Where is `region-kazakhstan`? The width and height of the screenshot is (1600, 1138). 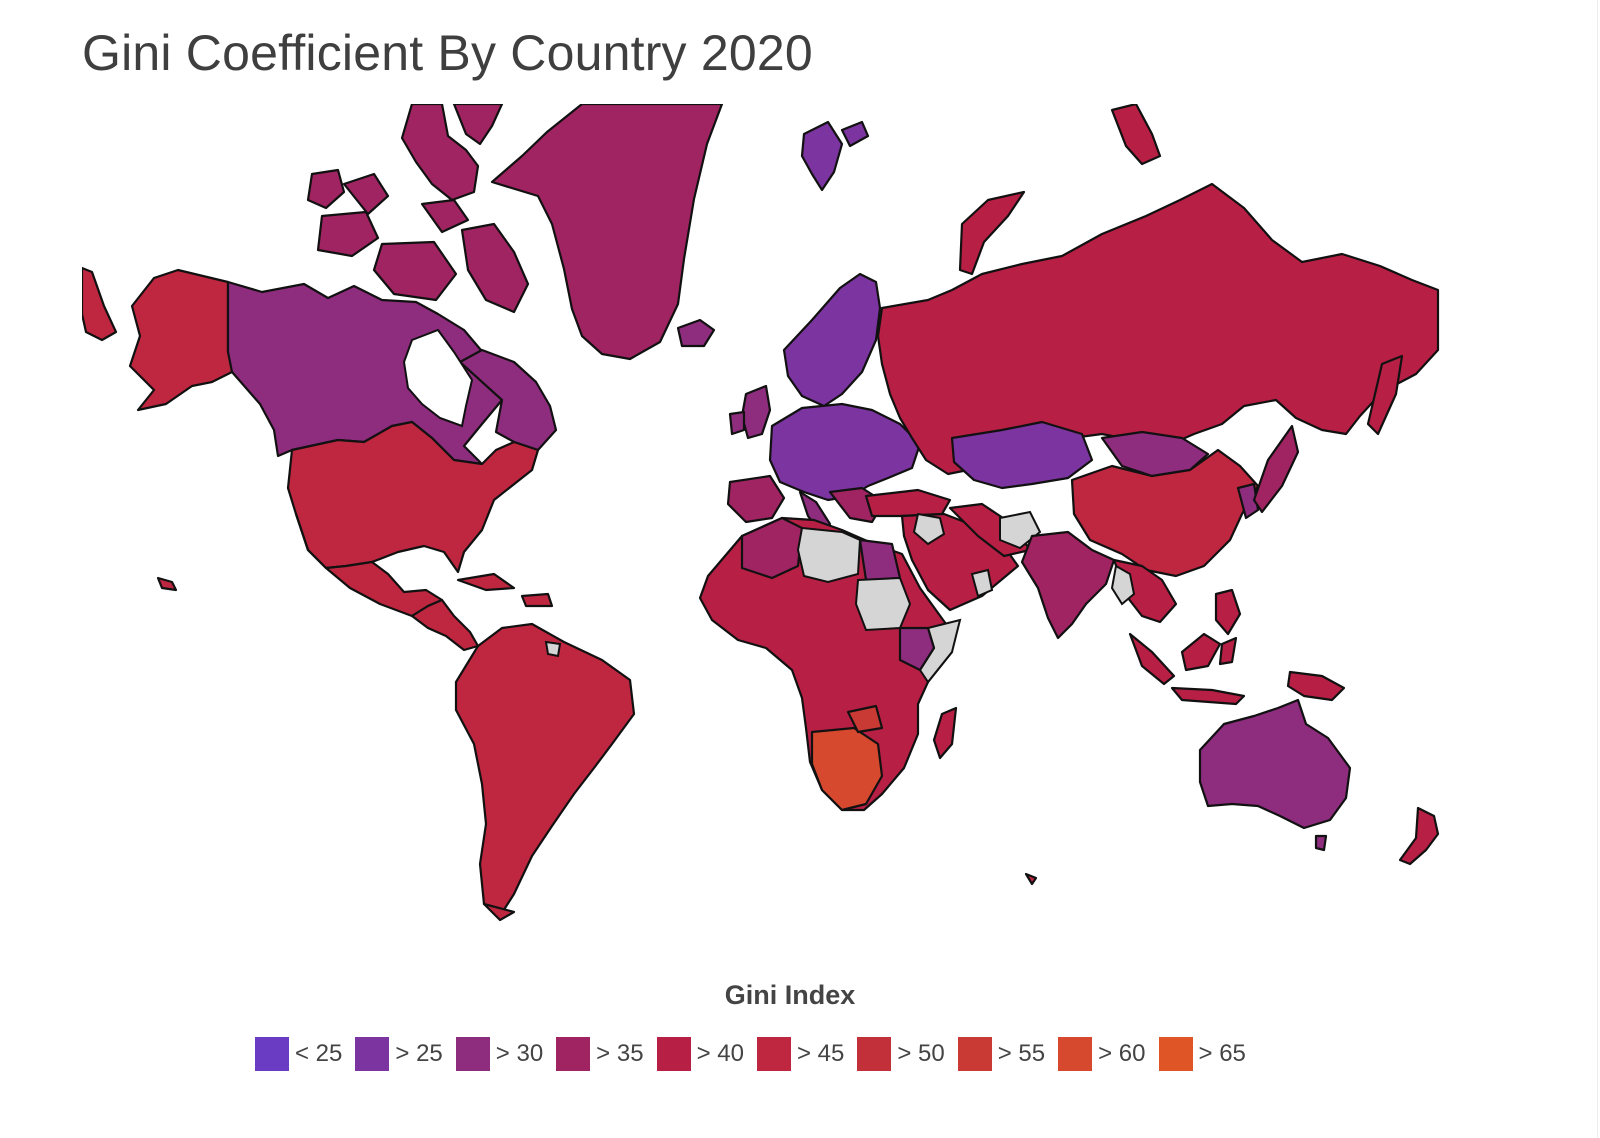
region-kazakhstan is located at coordinates (1022, 455).